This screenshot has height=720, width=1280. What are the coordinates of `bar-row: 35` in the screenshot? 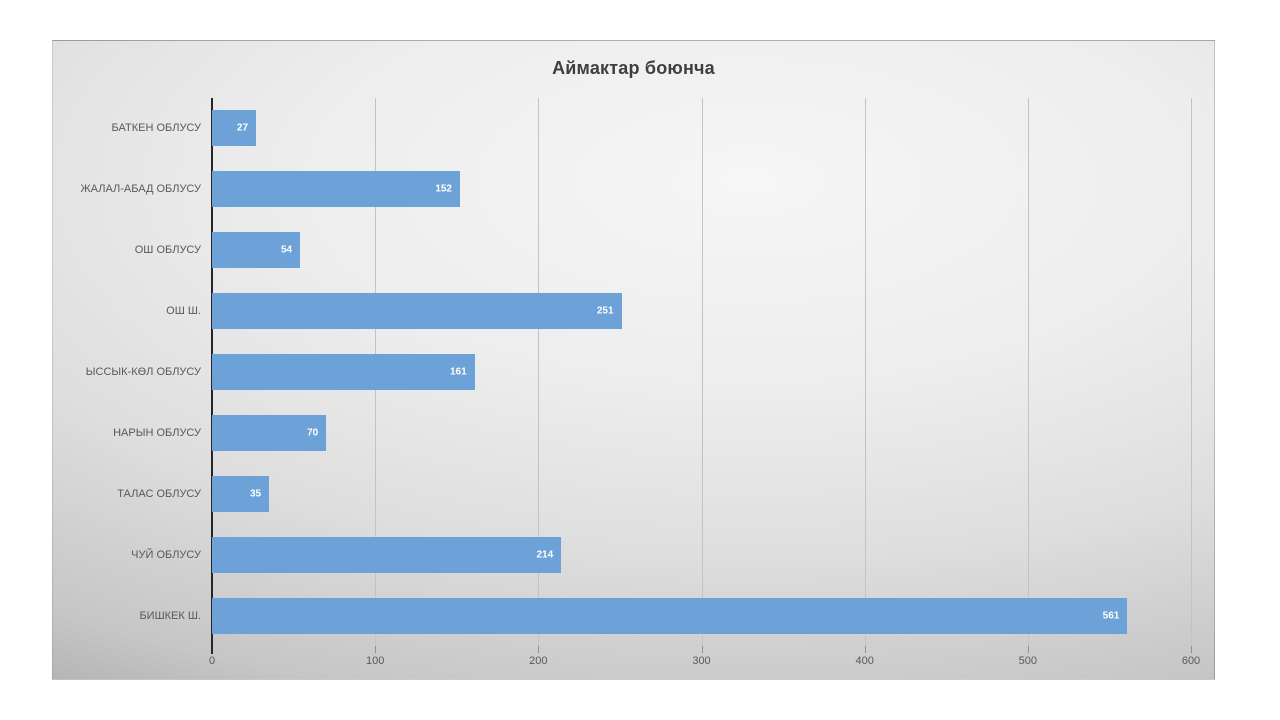 It's located at (701, 493).